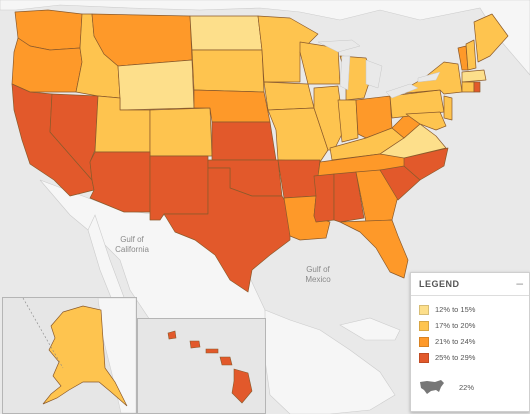 The image size is (530, 414). What do you see at coordinates (455, 309) in the screenshot?
I see `legend-item-label: 12% to 15%` at bounding box center [455, 309].